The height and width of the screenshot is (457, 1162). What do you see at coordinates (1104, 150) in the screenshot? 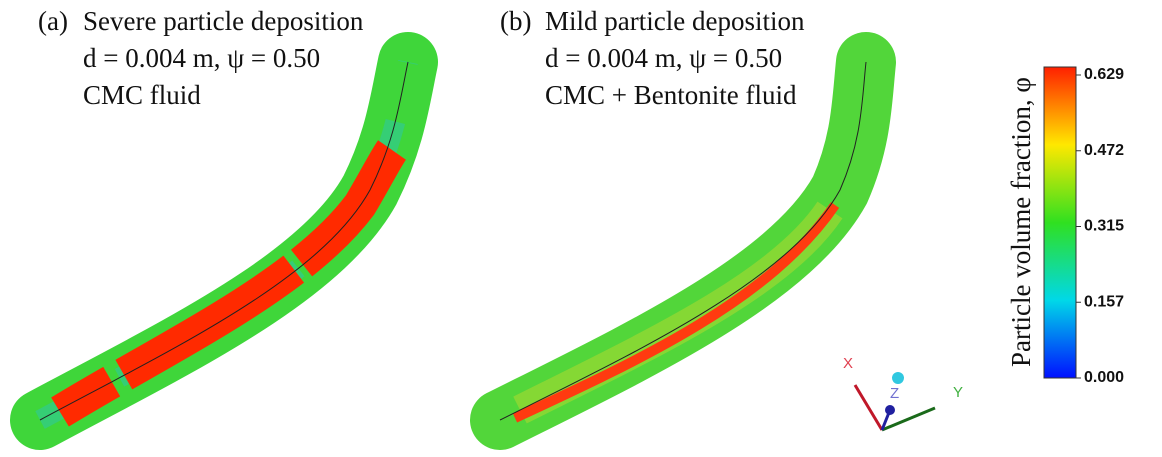
I see `colorbar-tick-label: 0.472` at bounding box center [1104, 150].